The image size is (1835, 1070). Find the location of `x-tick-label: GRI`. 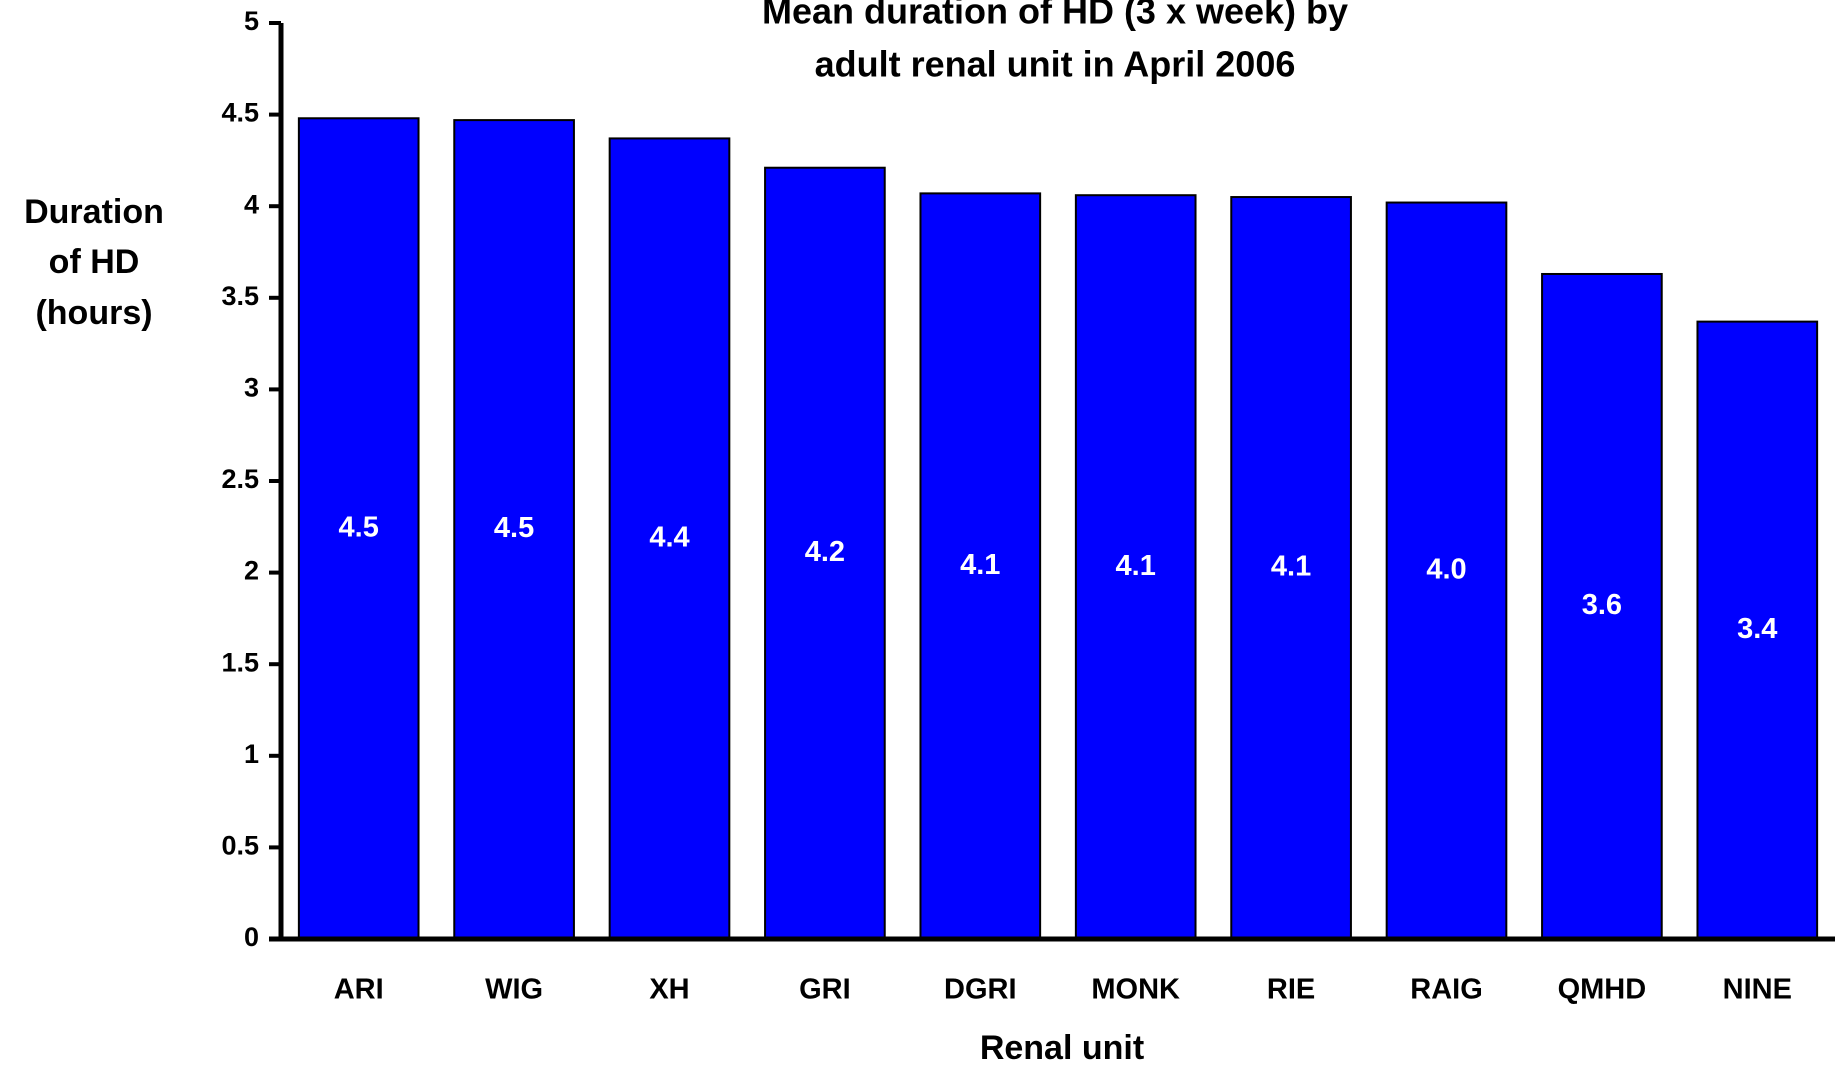

x-tick-label: GRI is located at coordinates (825, 990).